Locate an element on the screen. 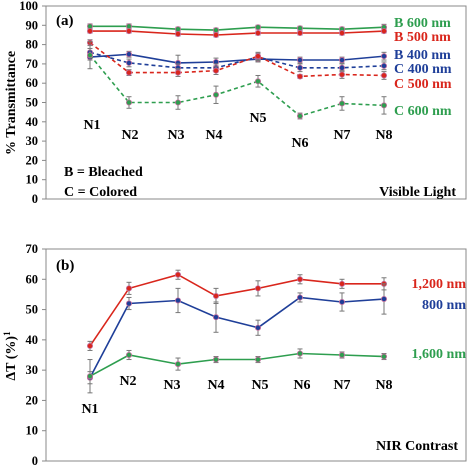 Image resolution: width=474 pixels, height=467 pixels. panel-b-x-label: N4 is located at coordinates (215, 385).